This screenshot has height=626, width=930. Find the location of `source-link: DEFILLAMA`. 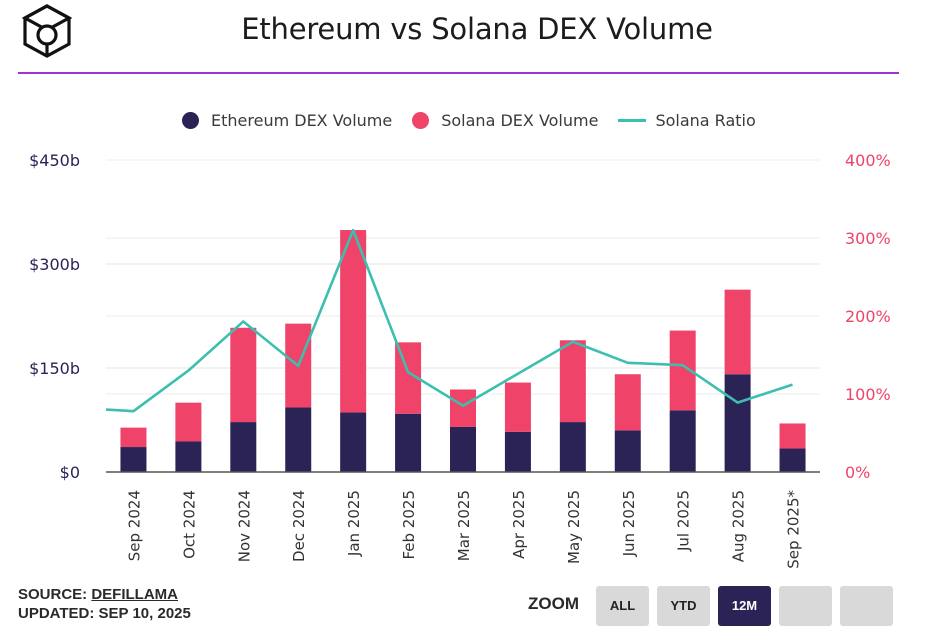

source-link: DEFILLAMA is located at coordinates (134, 594).